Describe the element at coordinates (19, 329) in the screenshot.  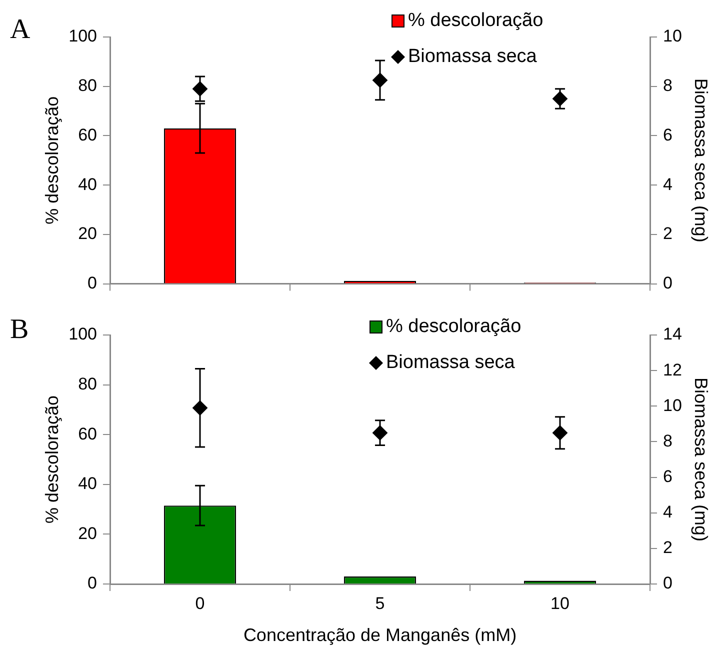
I see `chart-title: B` at that location.